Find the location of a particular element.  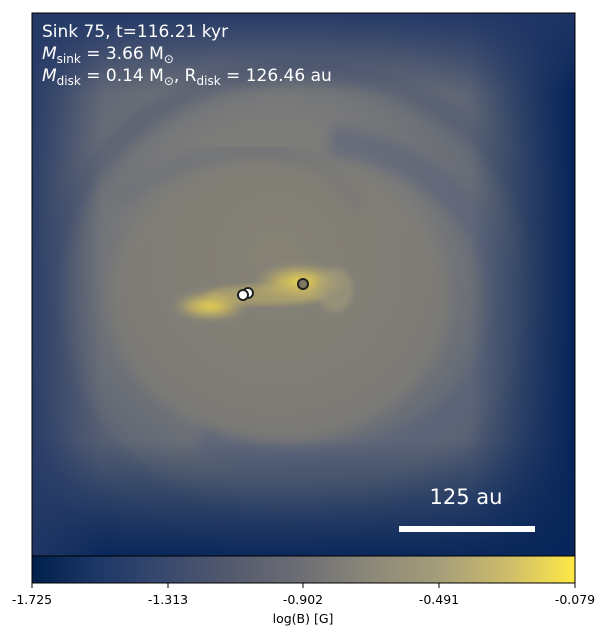

scale-bar-label: 125 au is located at coordinates (466, 497).